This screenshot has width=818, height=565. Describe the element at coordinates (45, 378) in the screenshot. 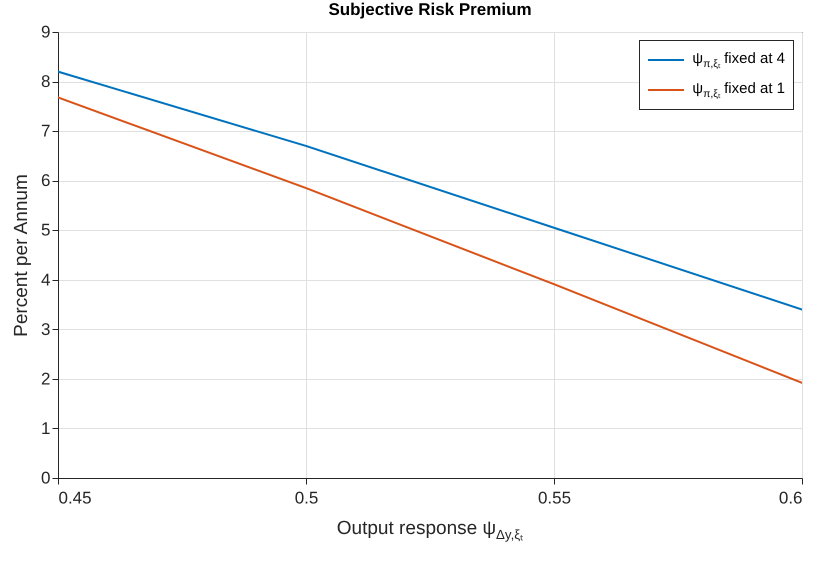

I see `y-tick-label: 2` at that location.